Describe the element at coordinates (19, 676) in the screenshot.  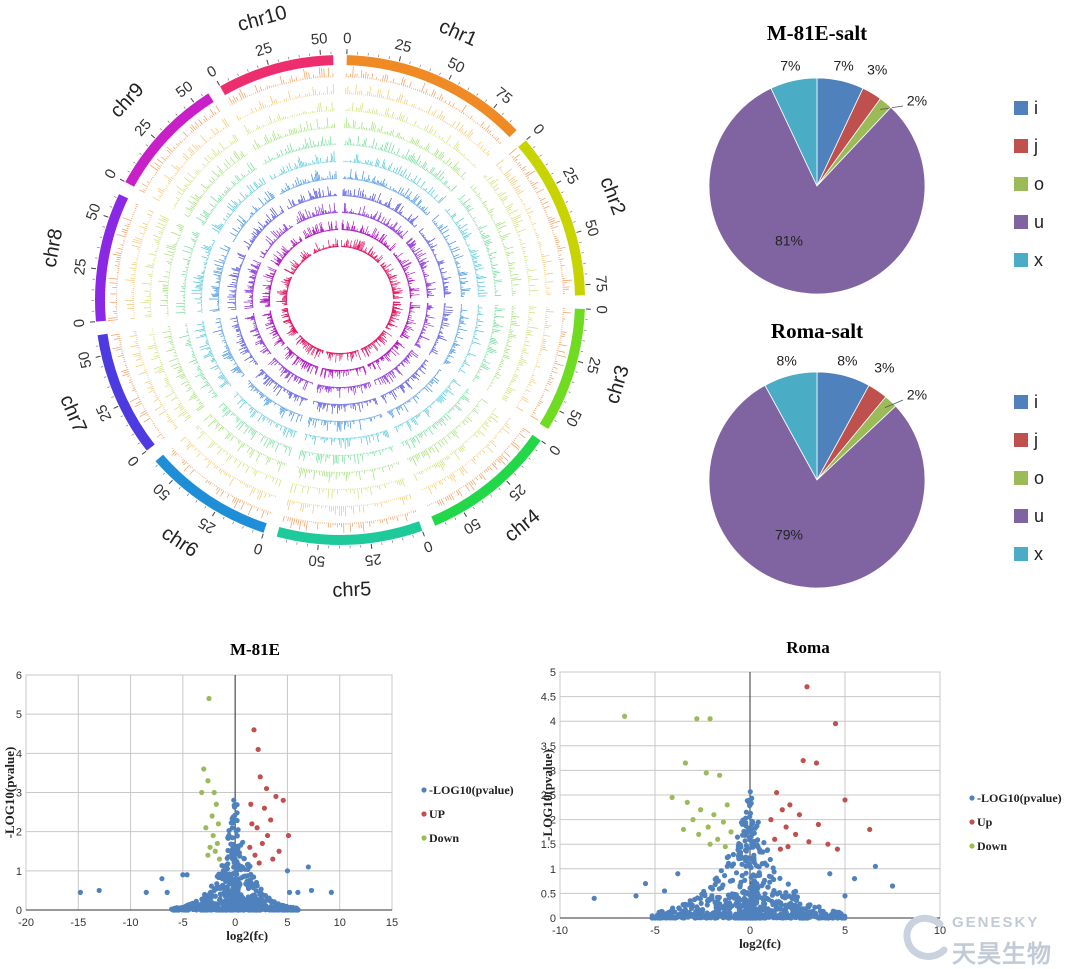
I see `y-tick-label: 6` at that location.